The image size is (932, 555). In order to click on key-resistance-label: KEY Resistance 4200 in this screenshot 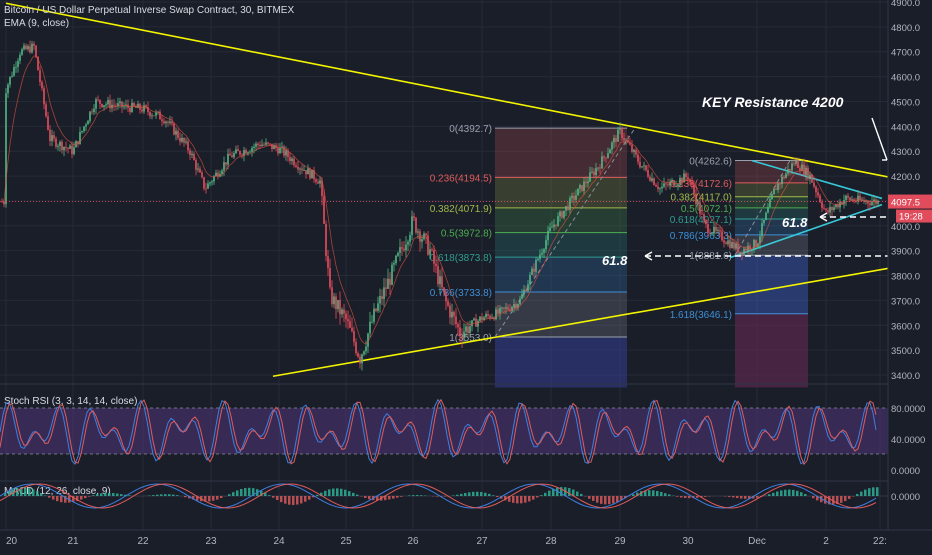, I will do `click(773, 102)`.